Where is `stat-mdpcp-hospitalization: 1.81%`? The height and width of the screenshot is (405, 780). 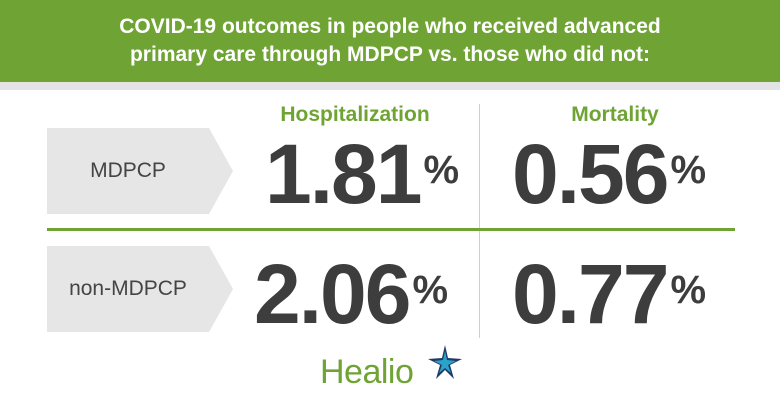 stat-mdpcp-hospitalization: 1.81% is located at coordinates (362, 174).